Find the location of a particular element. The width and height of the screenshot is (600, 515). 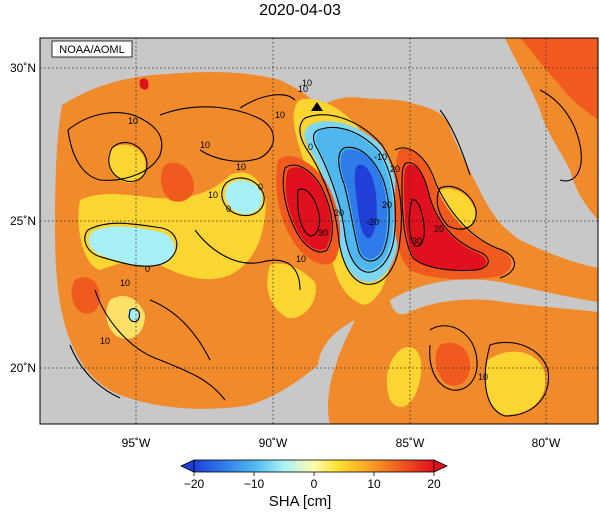

anticyclonic-eddy-east-core is located at coordinates (445, 217).